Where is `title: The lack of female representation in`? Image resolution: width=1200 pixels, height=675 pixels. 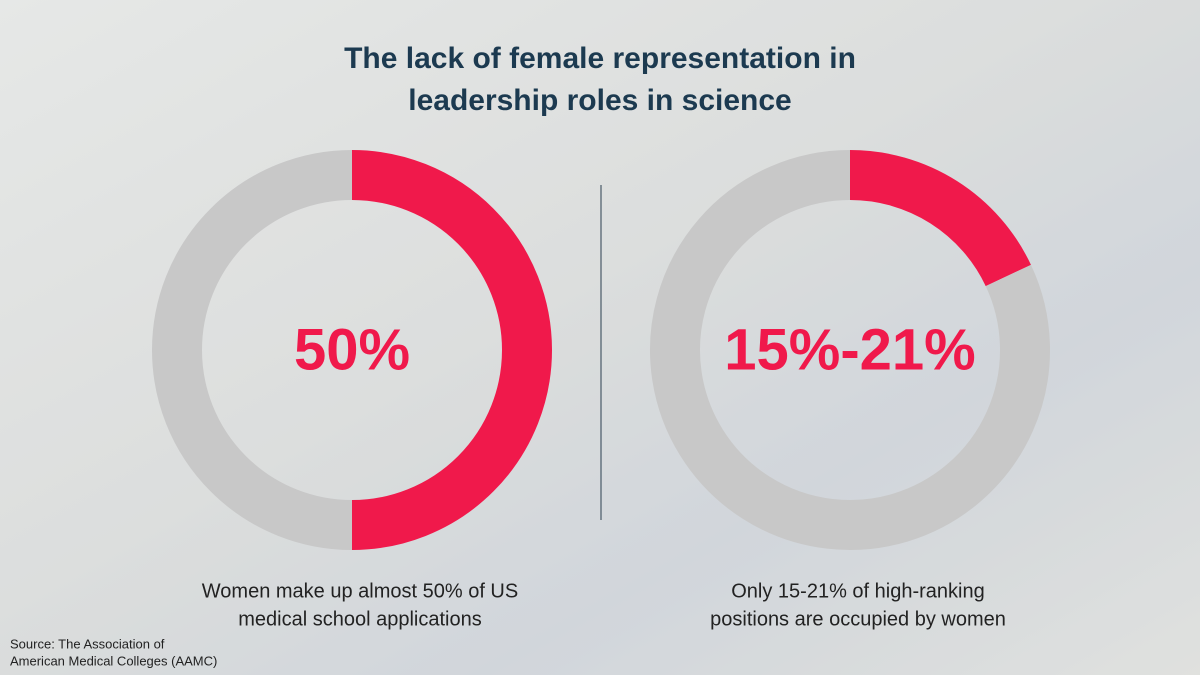 title: The lack of female representation in is located at coordinates (600, 58).